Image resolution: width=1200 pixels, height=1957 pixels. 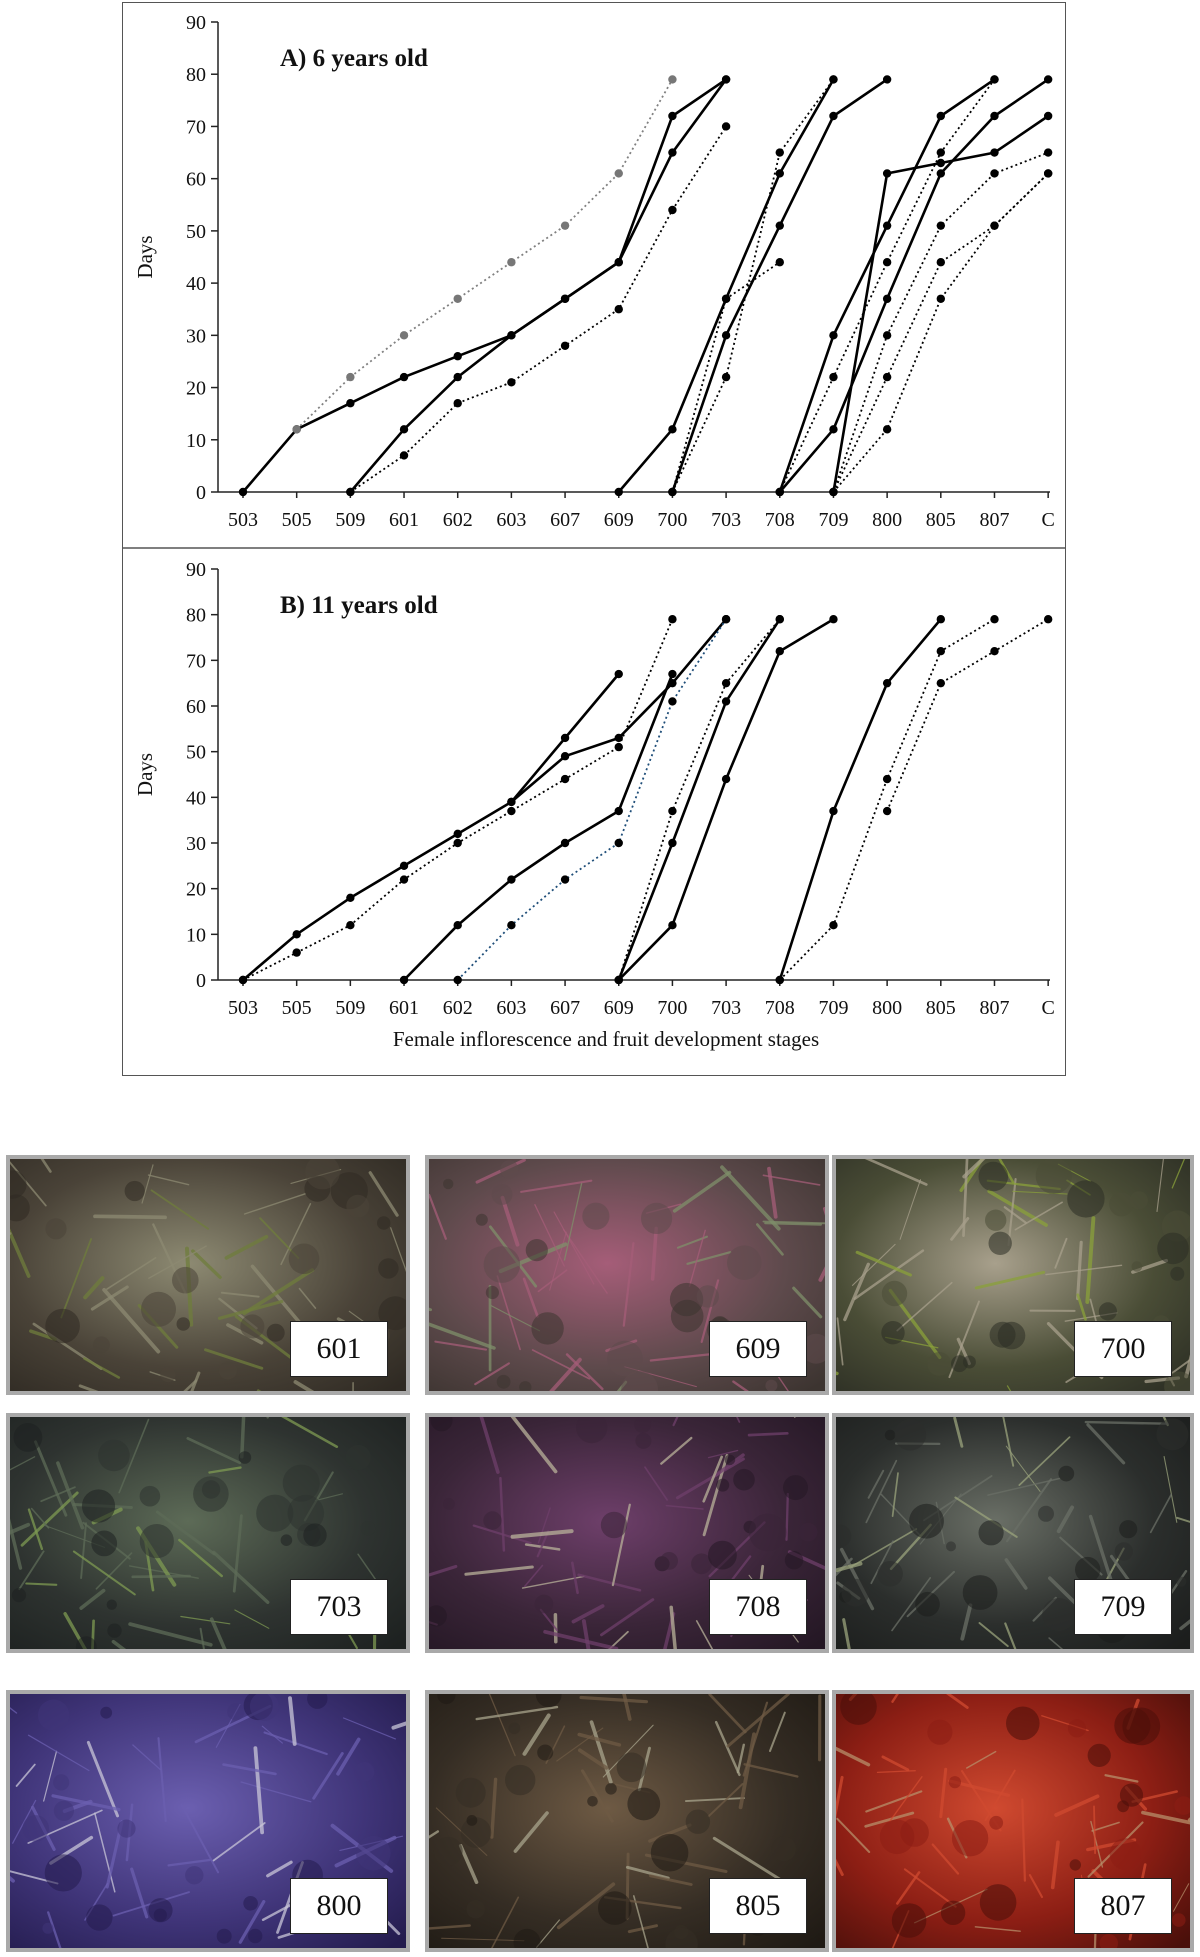 I want to click on chart-1-x-tick-label: 807, so click(x=994, y=1008).